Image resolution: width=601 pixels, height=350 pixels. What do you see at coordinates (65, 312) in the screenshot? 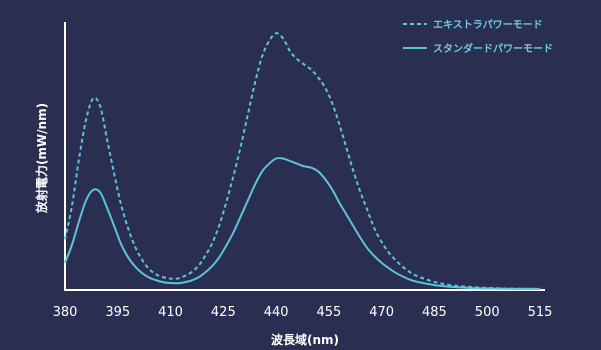
I see `x-tick-label: 380` at bounding box center [65, 312].